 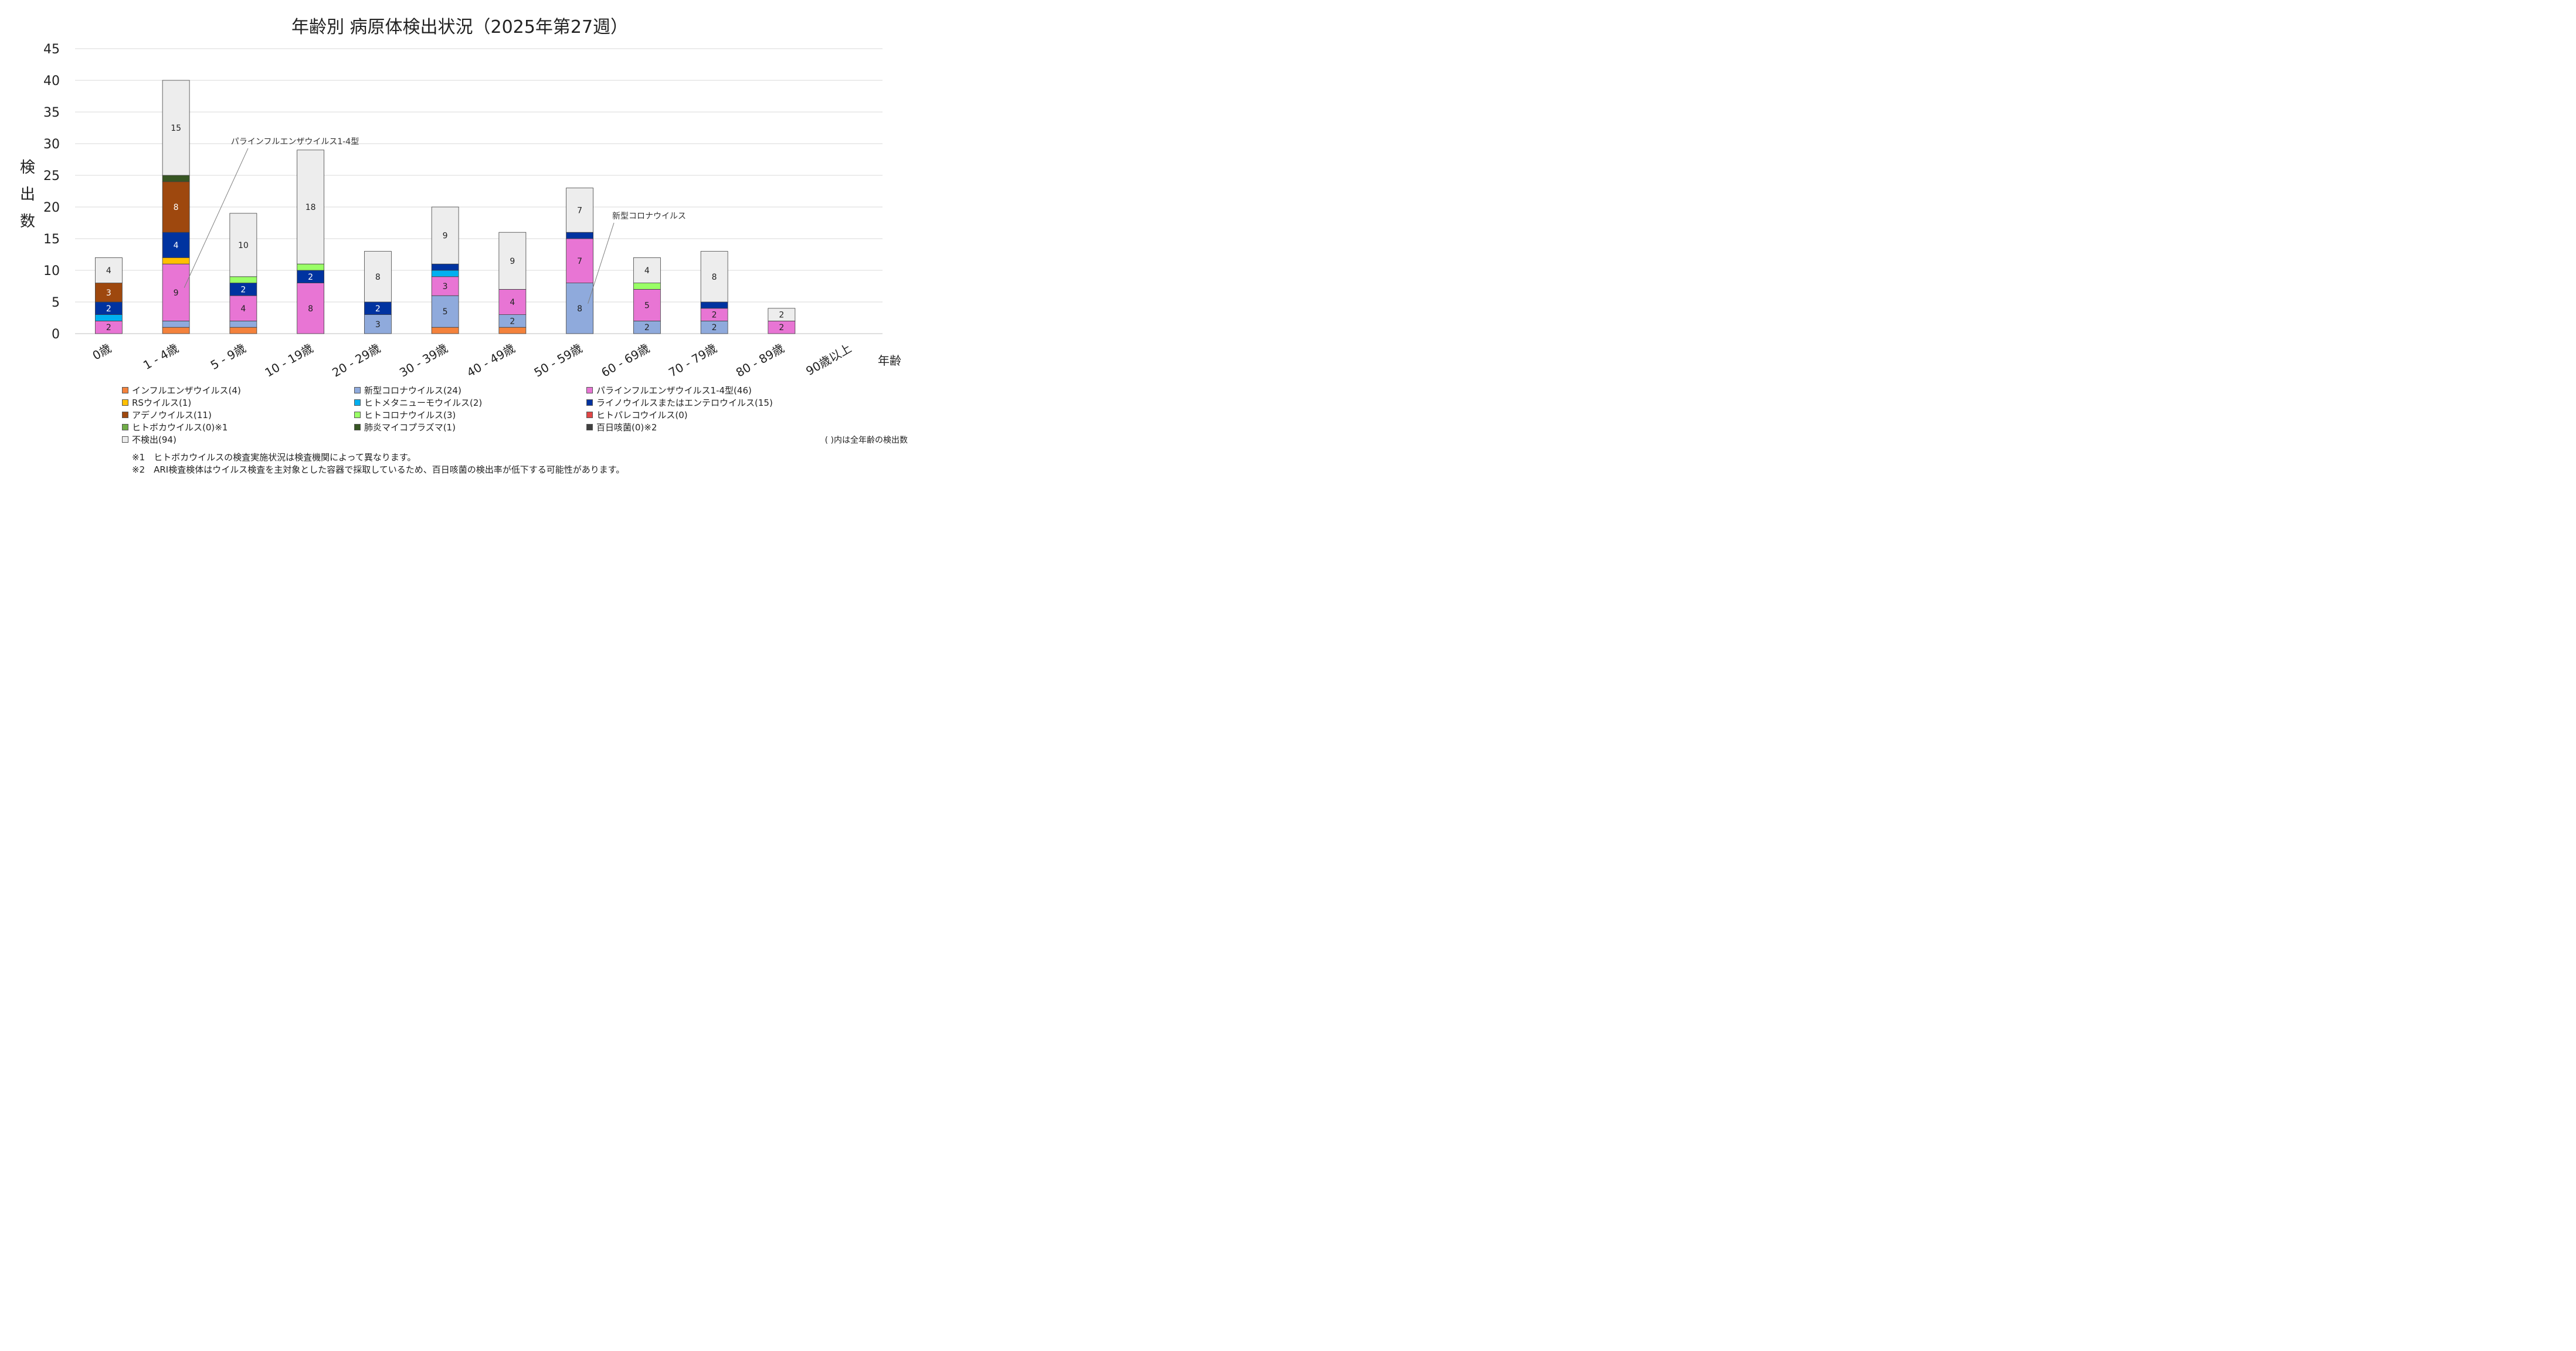 I want to click on legend-item: 新型コロナウイルス(24), so click(x=407, y=390).